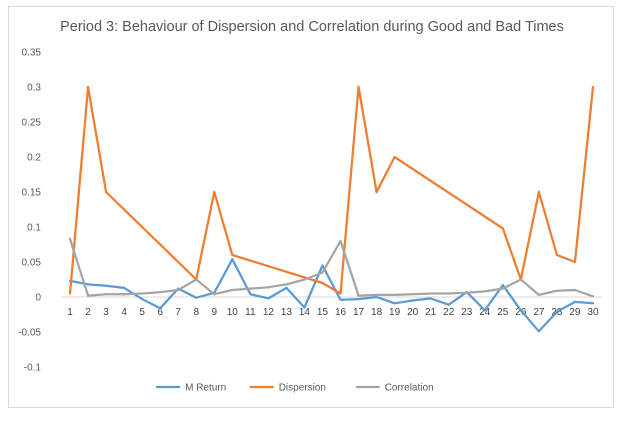 This screenshot has width=622, height=422. What do you see at coordinates (178, 312) in the screenshot?
I see `x-tick-label: 7` at bounding box center [178, 312].